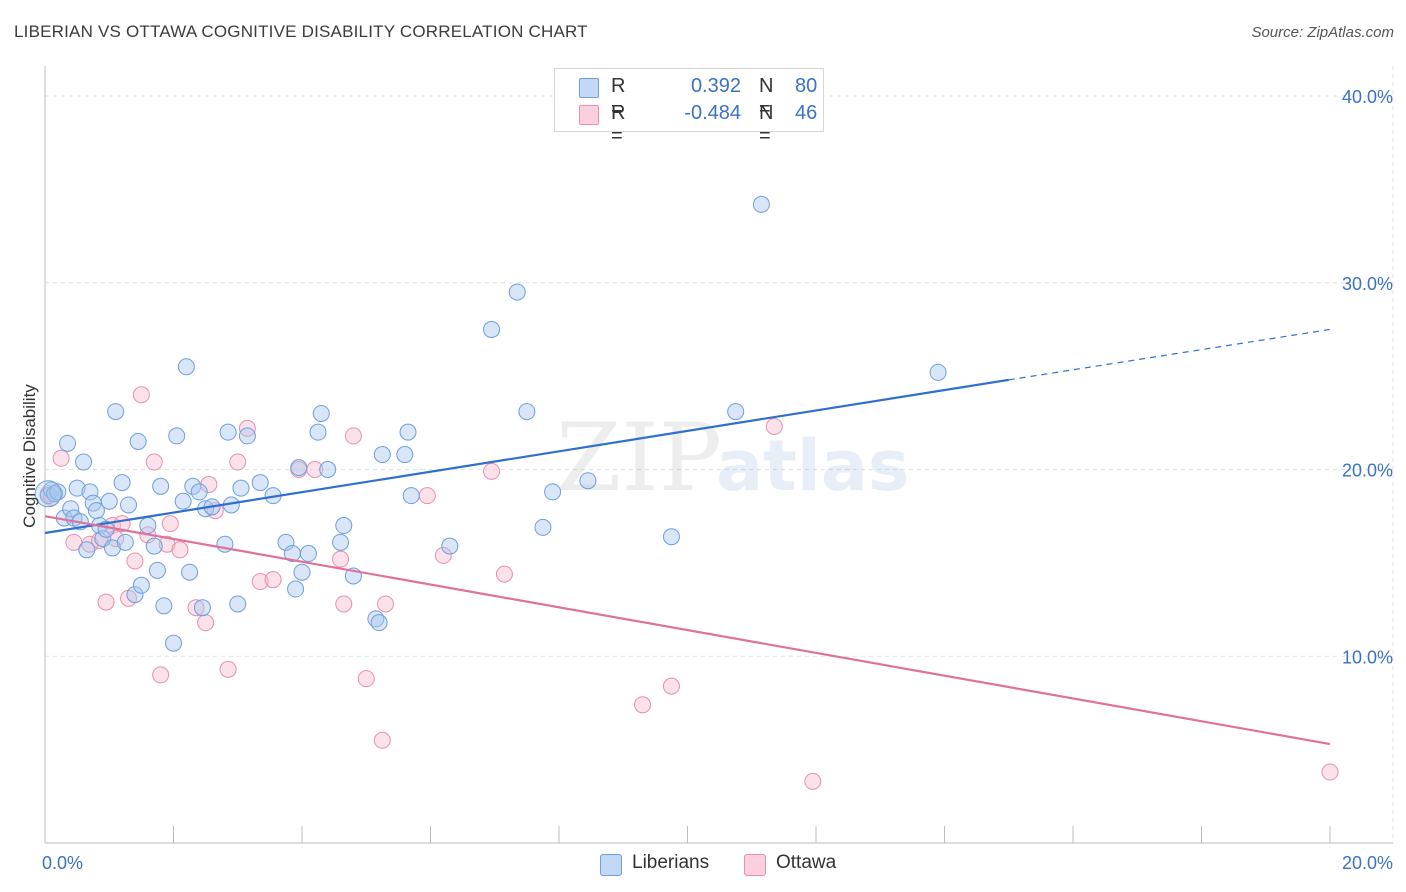 This screenshot has width=1406, height=892. I want to click on liberians-trend-line, so click(526, 456).